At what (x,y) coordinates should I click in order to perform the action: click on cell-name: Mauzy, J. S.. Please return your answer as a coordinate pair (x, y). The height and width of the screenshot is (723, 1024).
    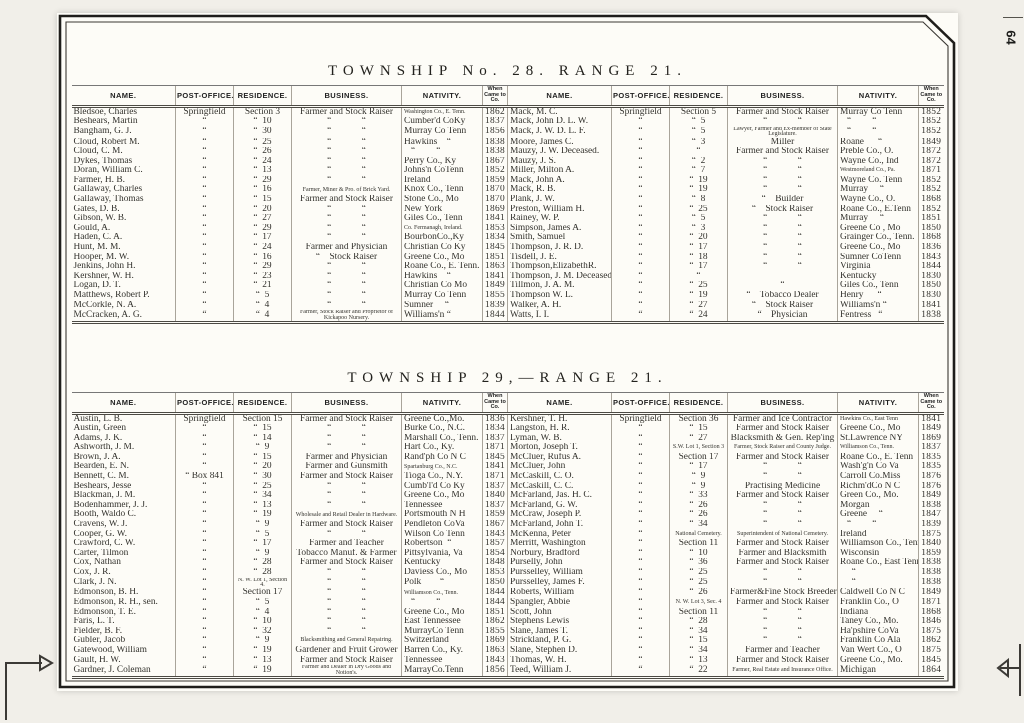
    Looking at the image, I should click on (559, 161).